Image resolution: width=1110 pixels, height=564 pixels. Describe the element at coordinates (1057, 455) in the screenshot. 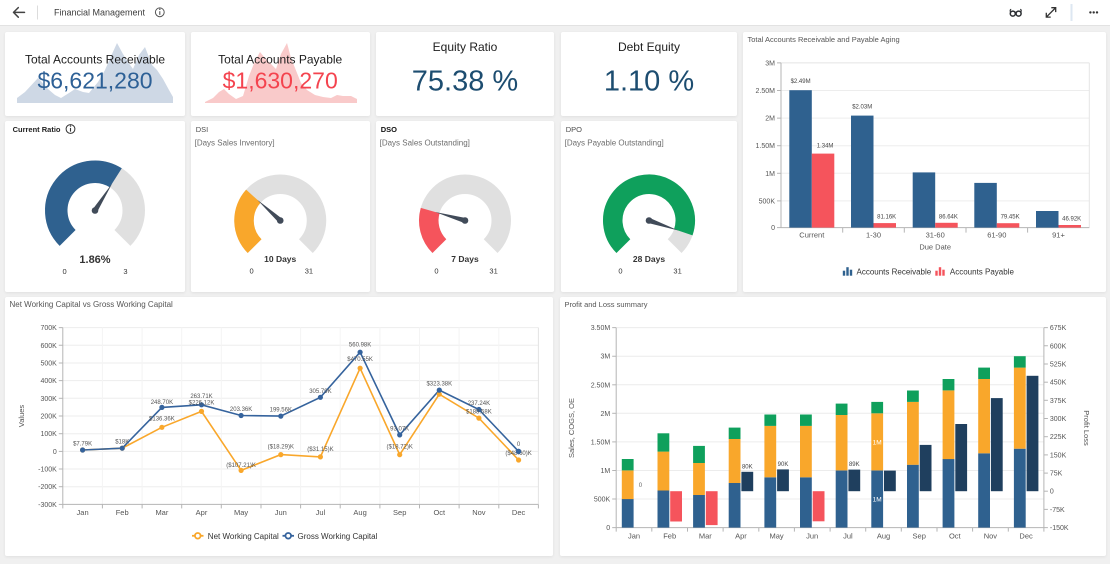

I see `svg-text: 150K` at that location.